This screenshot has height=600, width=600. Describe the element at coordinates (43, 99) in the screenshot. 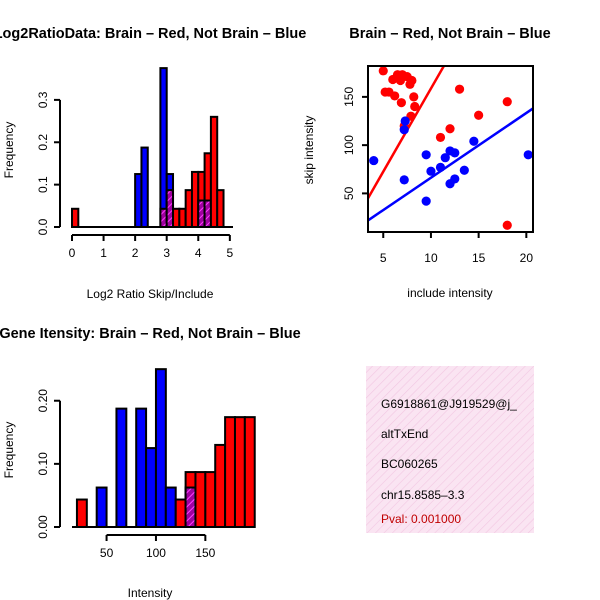

I see `ratio-hist-y-tick-label-3: 0.3` at that location.